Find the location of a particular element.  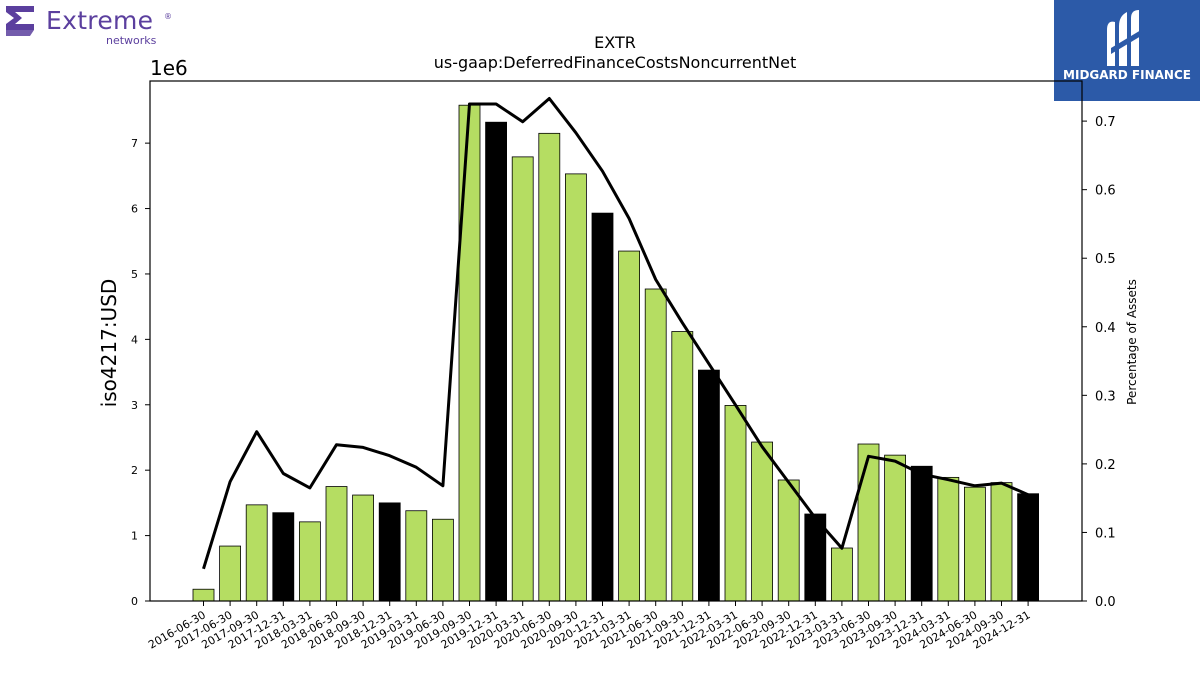

brand-left-sub: networks is located at coordinates (131, 40).